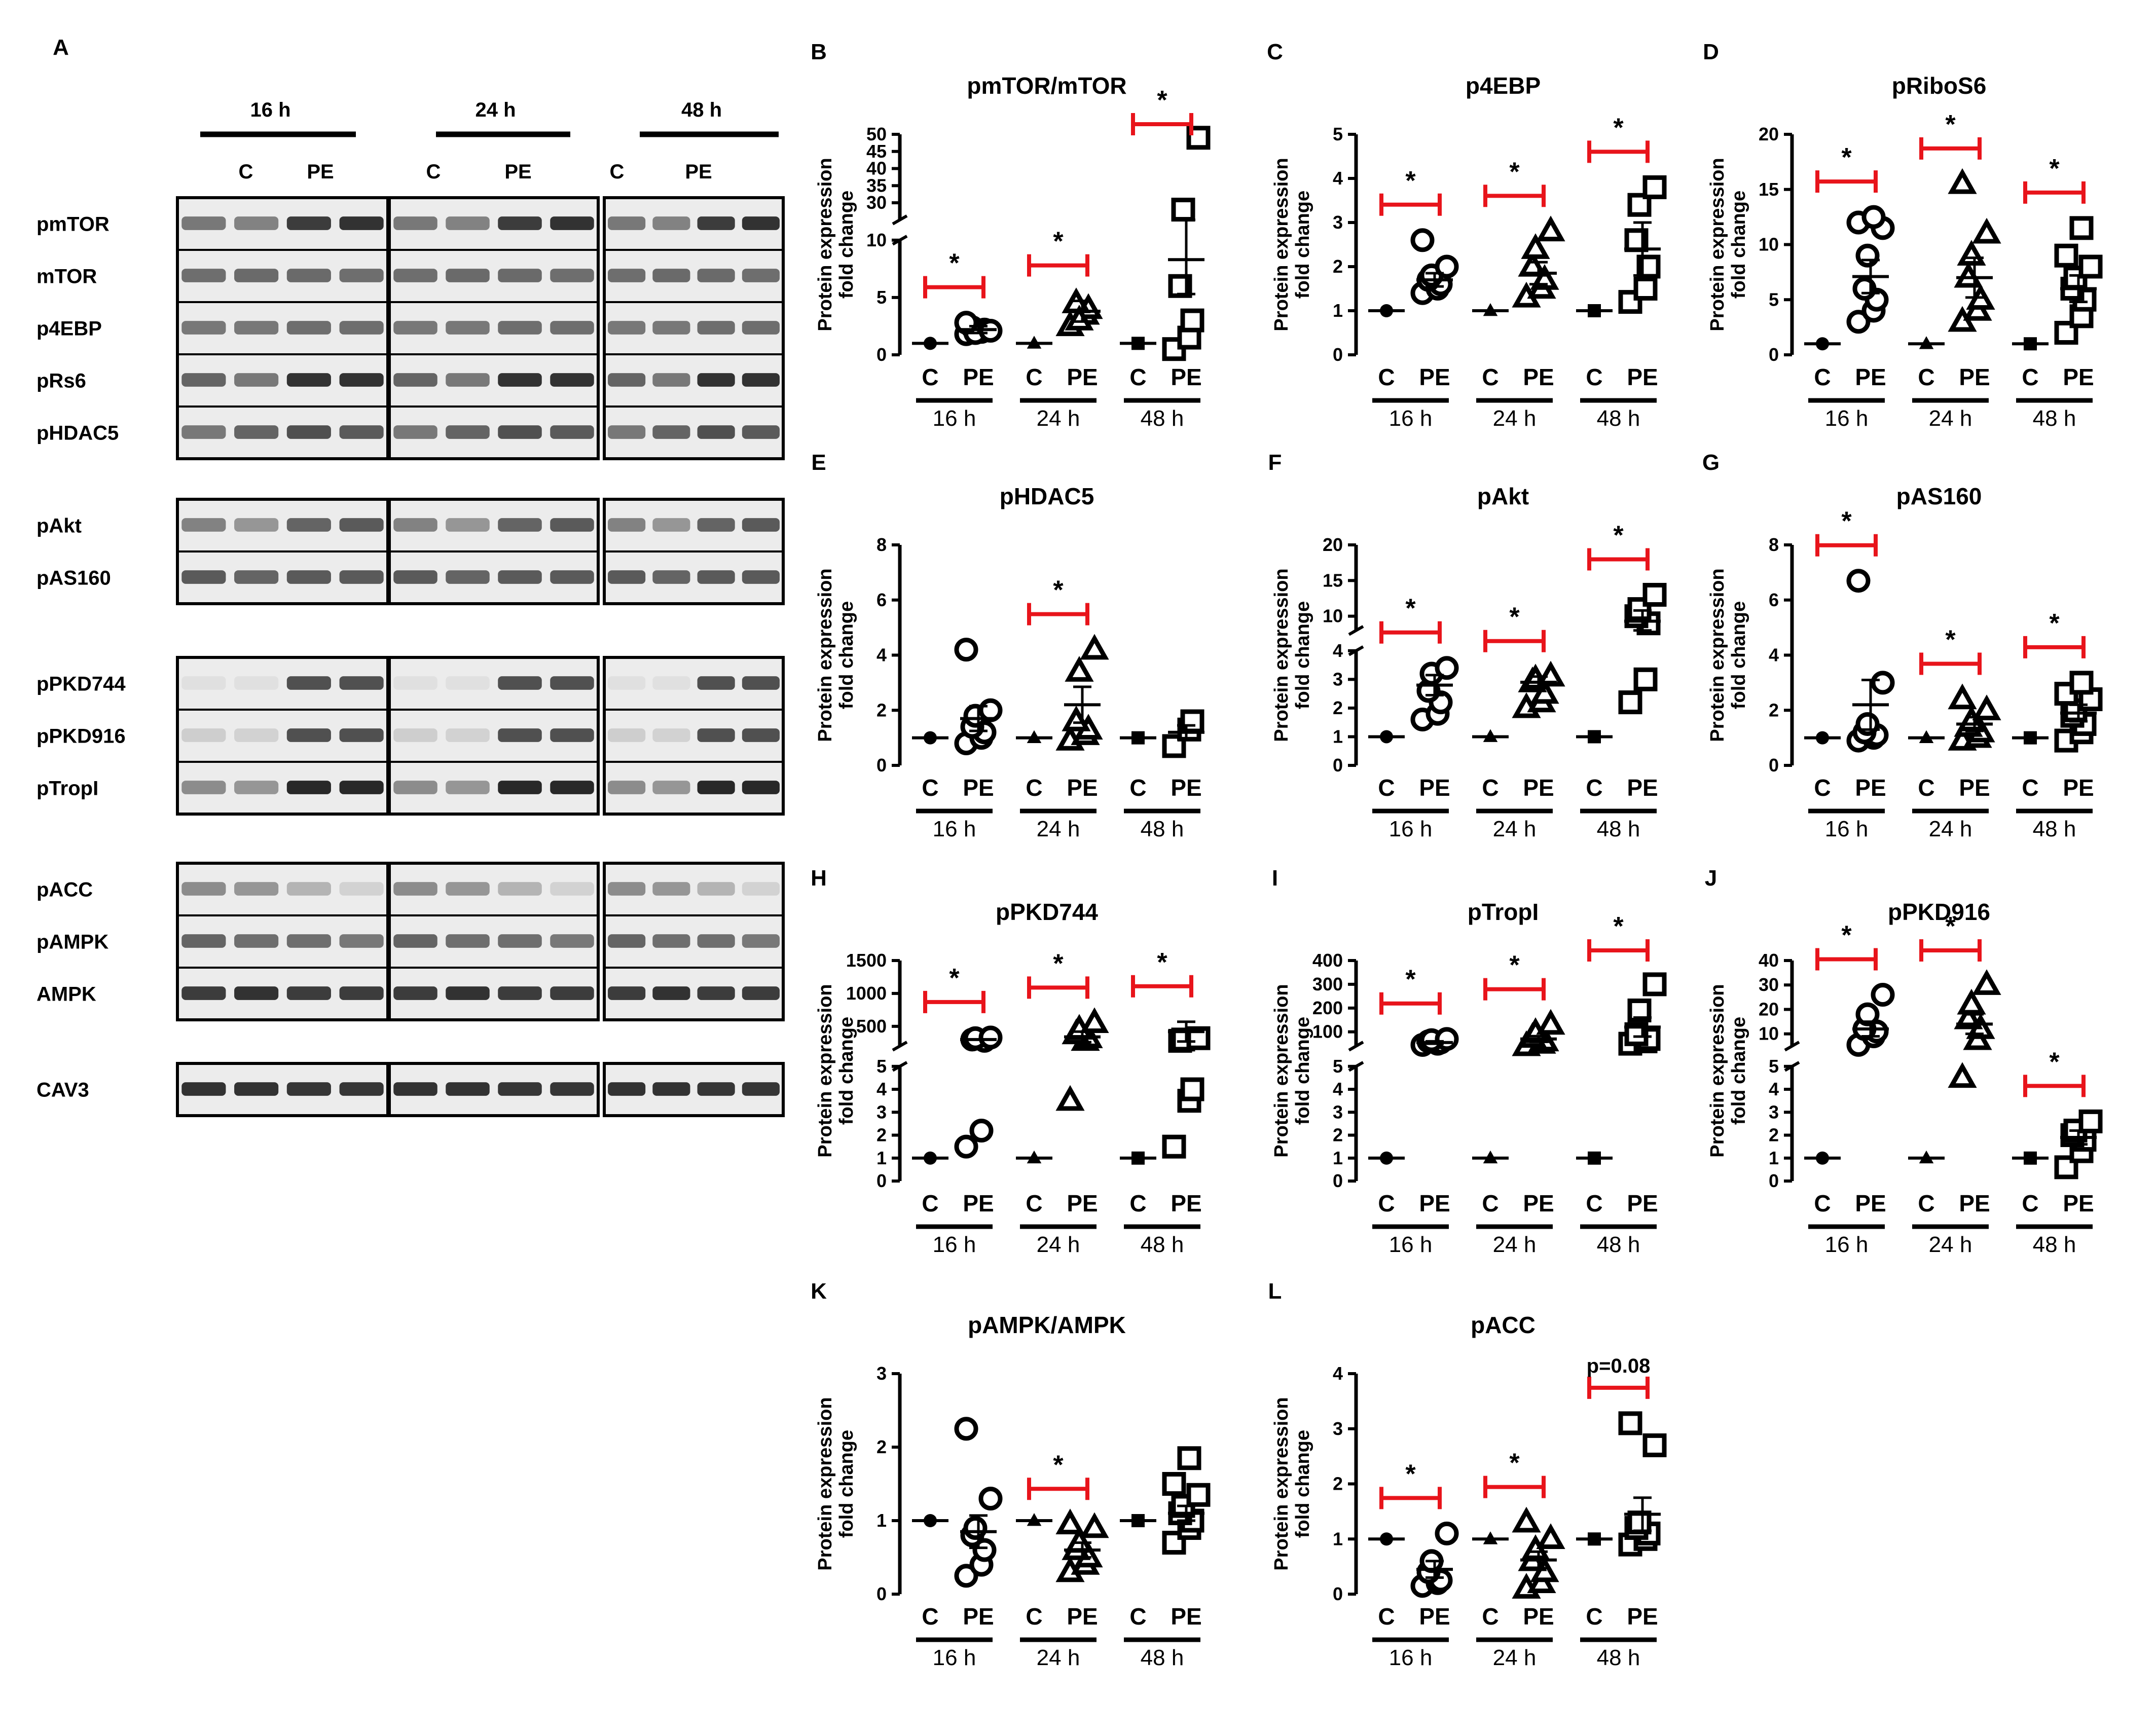  Describe the element at coordinates (1717, 244) in the screenshot. I see `y-axis-label: Protein expression` at that location.